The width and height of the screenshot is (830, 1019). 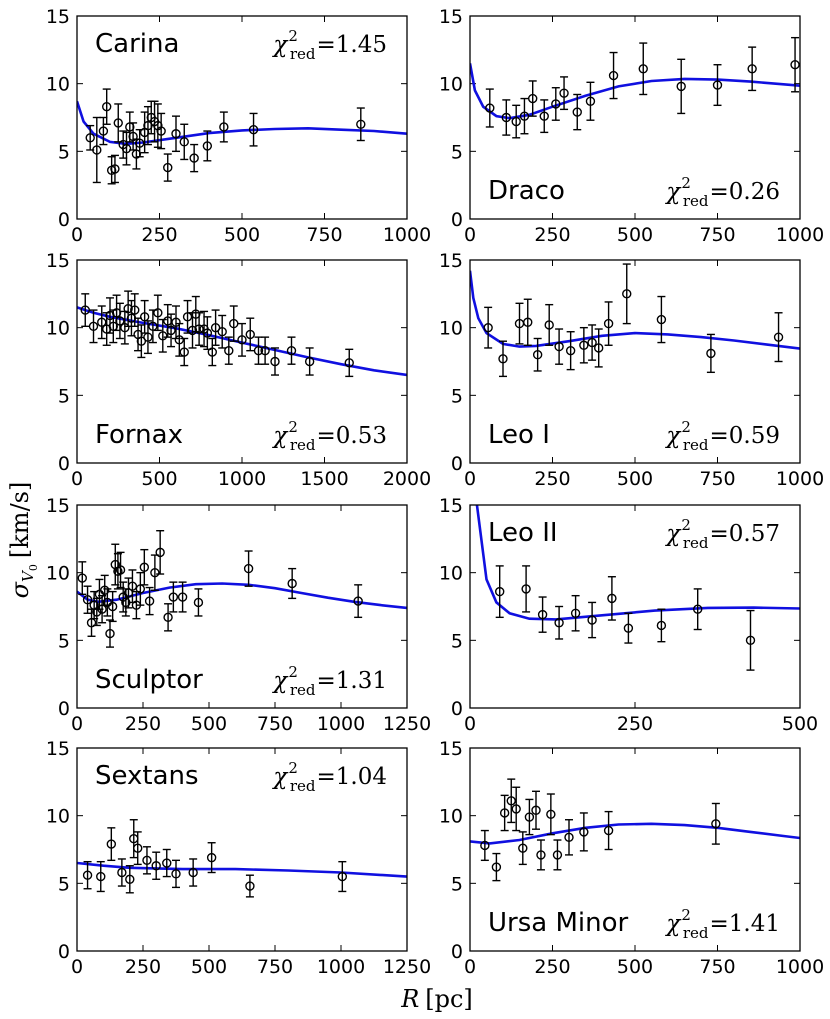 What do you see at coordinates (407, 967) in the screenshot?
I see `x-tick-label: 1250` at bounding box center [407, 967].